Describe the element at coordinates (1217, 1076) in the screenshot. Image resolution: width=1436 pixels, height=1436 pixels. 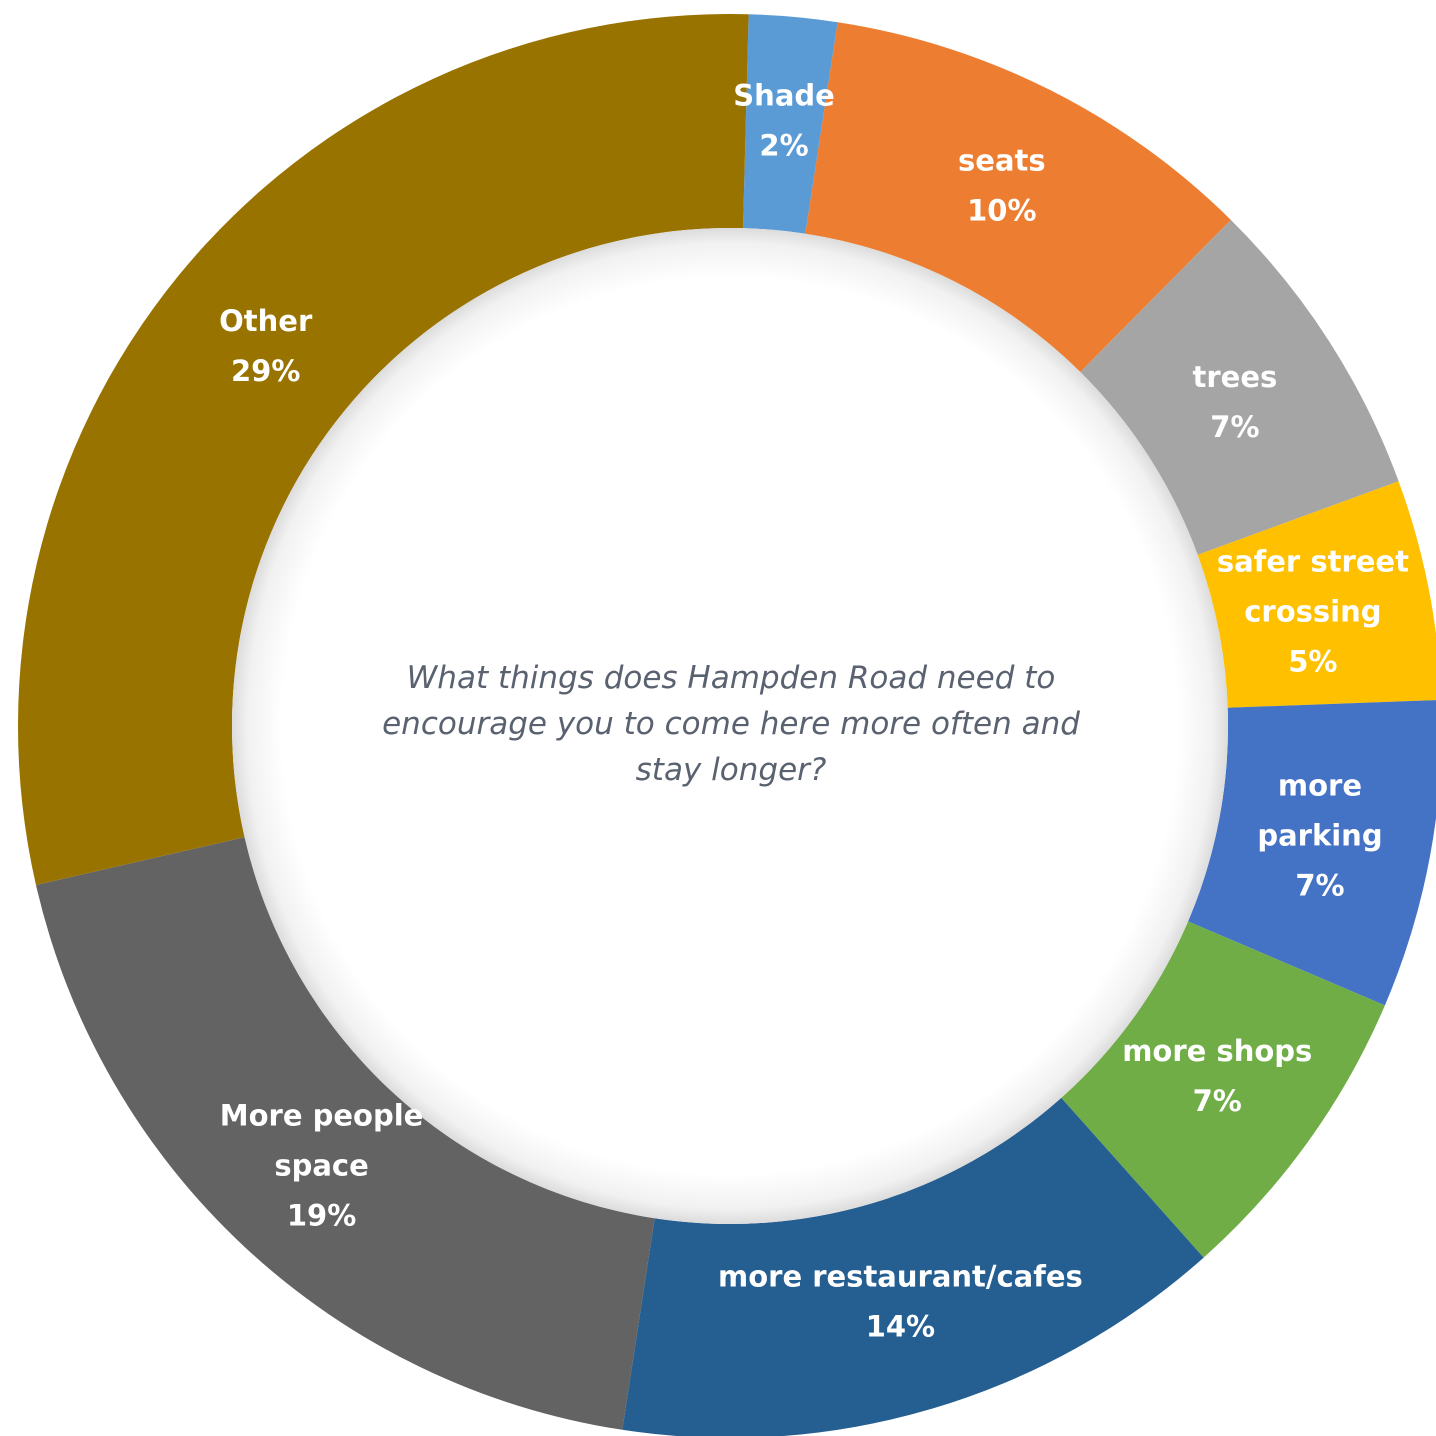
I see `slice-label-more-shops: more shops 7%` at that location.